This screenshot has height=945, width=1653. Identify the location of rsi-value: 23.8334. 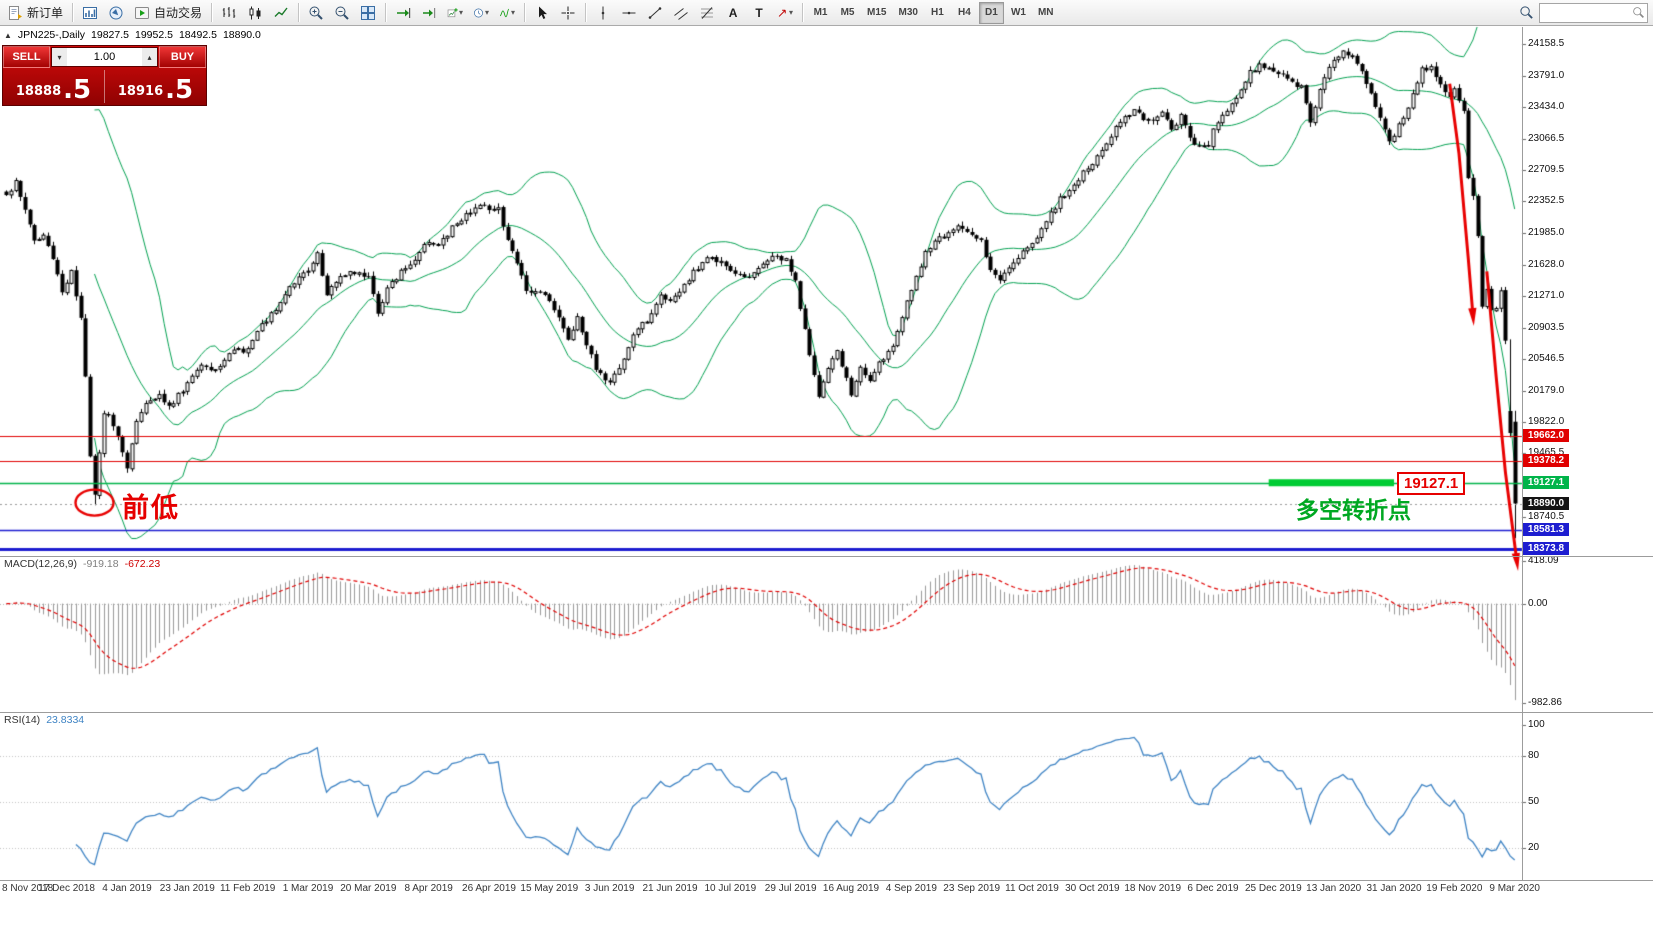
(65, 720).